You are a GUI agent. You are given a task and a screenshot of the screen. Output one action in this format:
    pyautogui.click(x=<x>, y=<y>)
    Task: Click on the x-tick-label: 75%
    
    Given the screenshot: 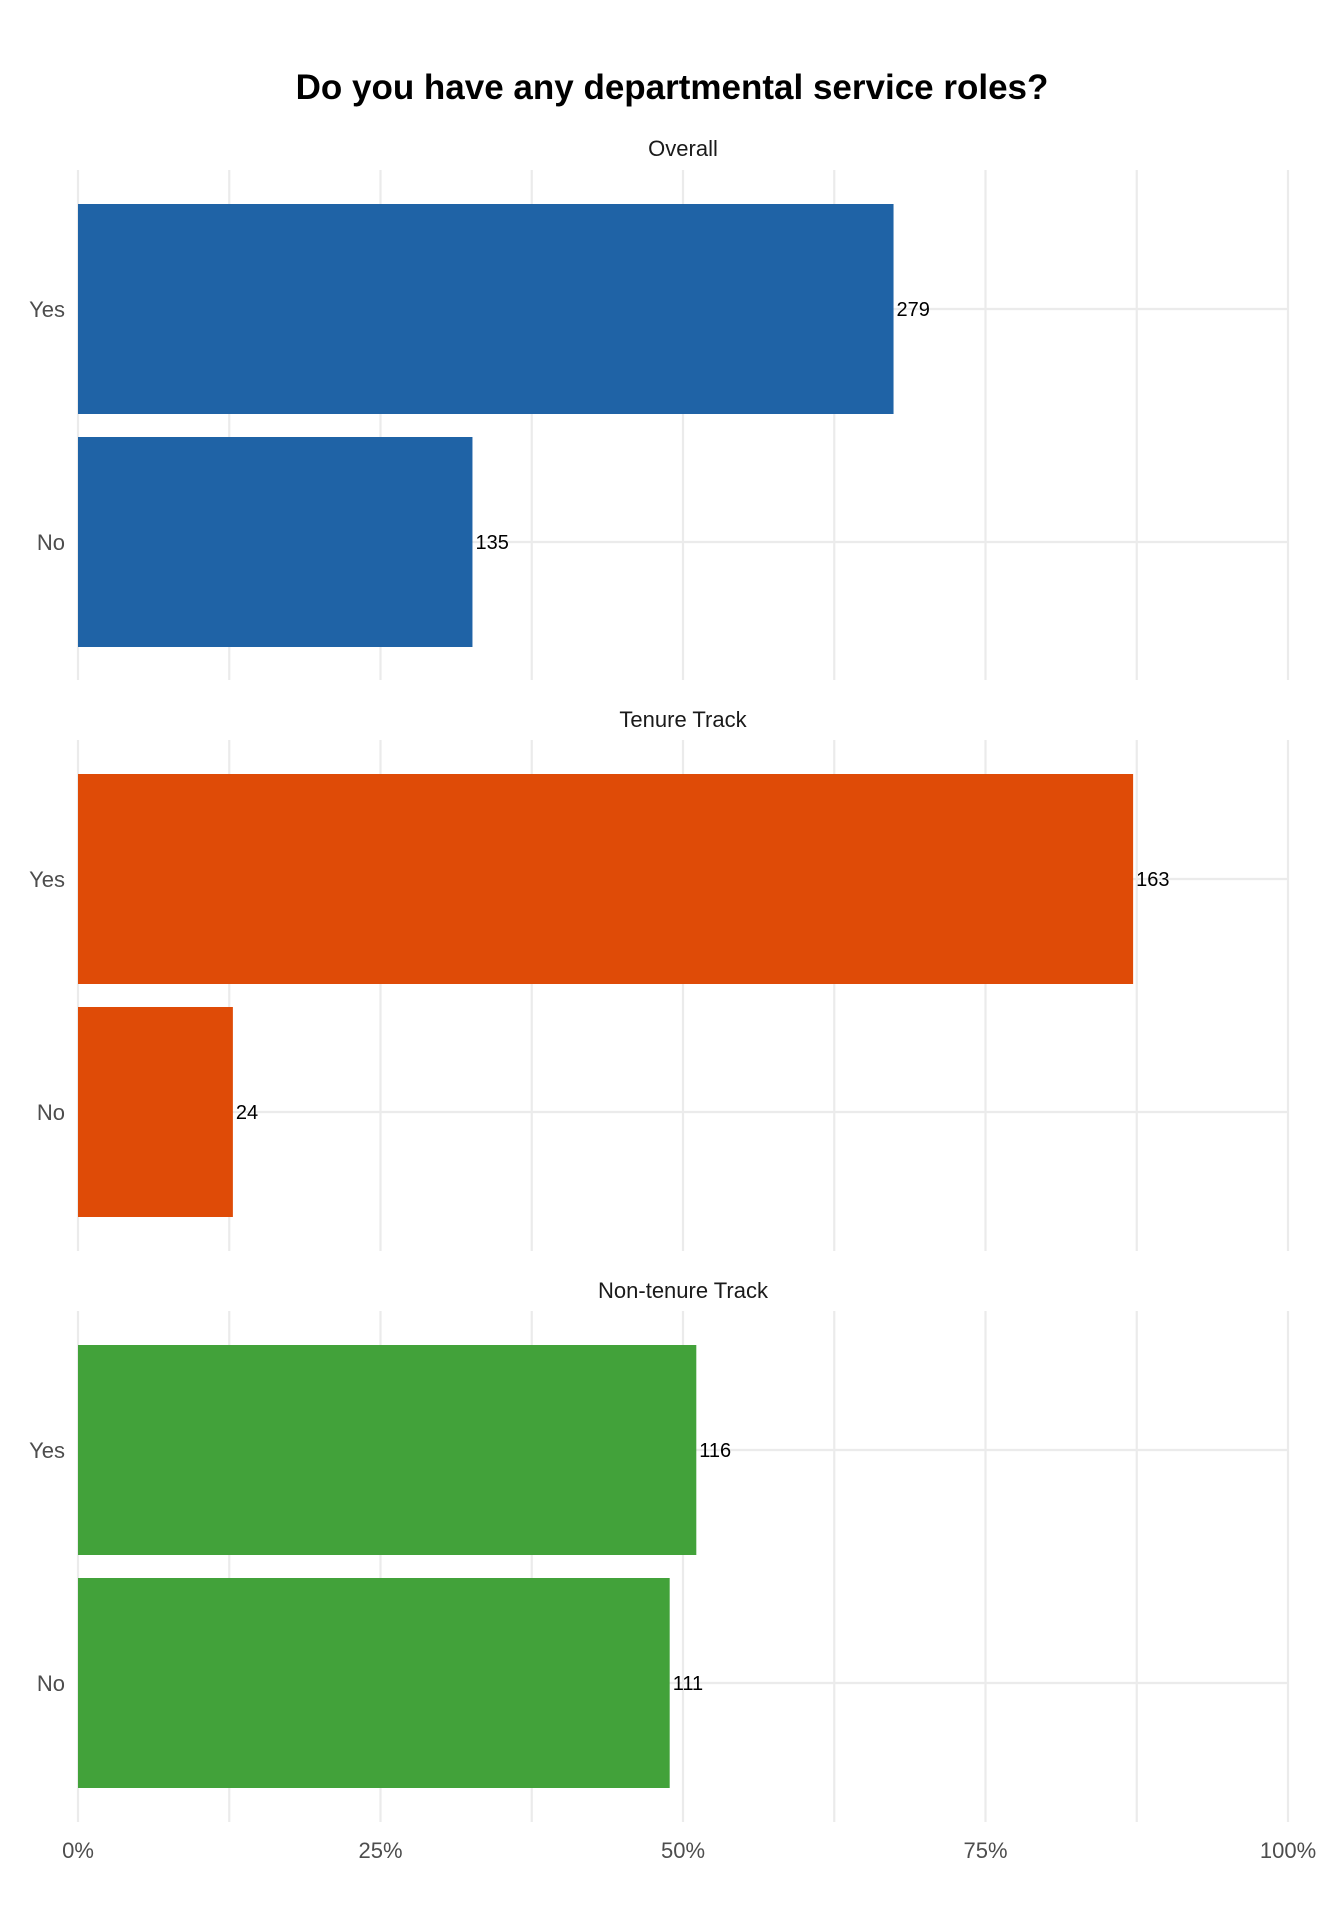 What is the action you would take?
    pyautogui.click(x=985, y=1850)
    